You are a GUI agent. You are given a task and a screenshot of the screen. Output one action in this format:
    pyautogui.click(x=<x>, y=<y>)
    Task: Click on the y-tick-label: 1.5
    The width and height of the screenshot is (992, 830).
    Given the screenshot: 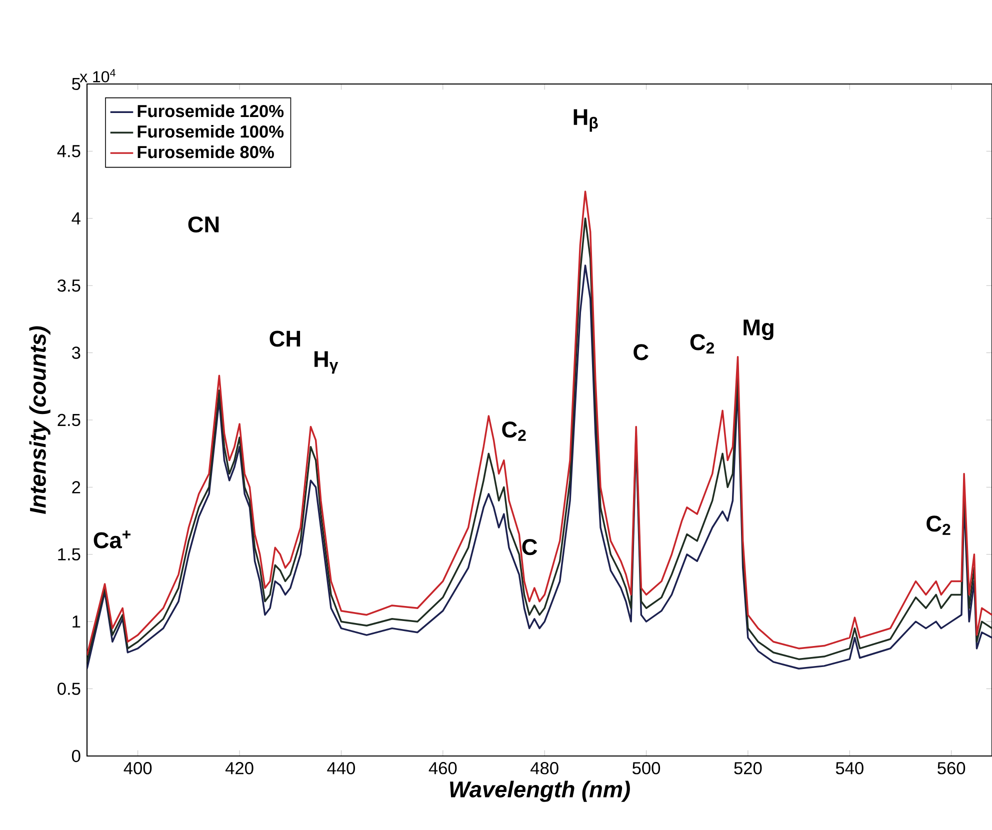 What is the action you would take?
    pyautogui.click(x=69, y=554)
    